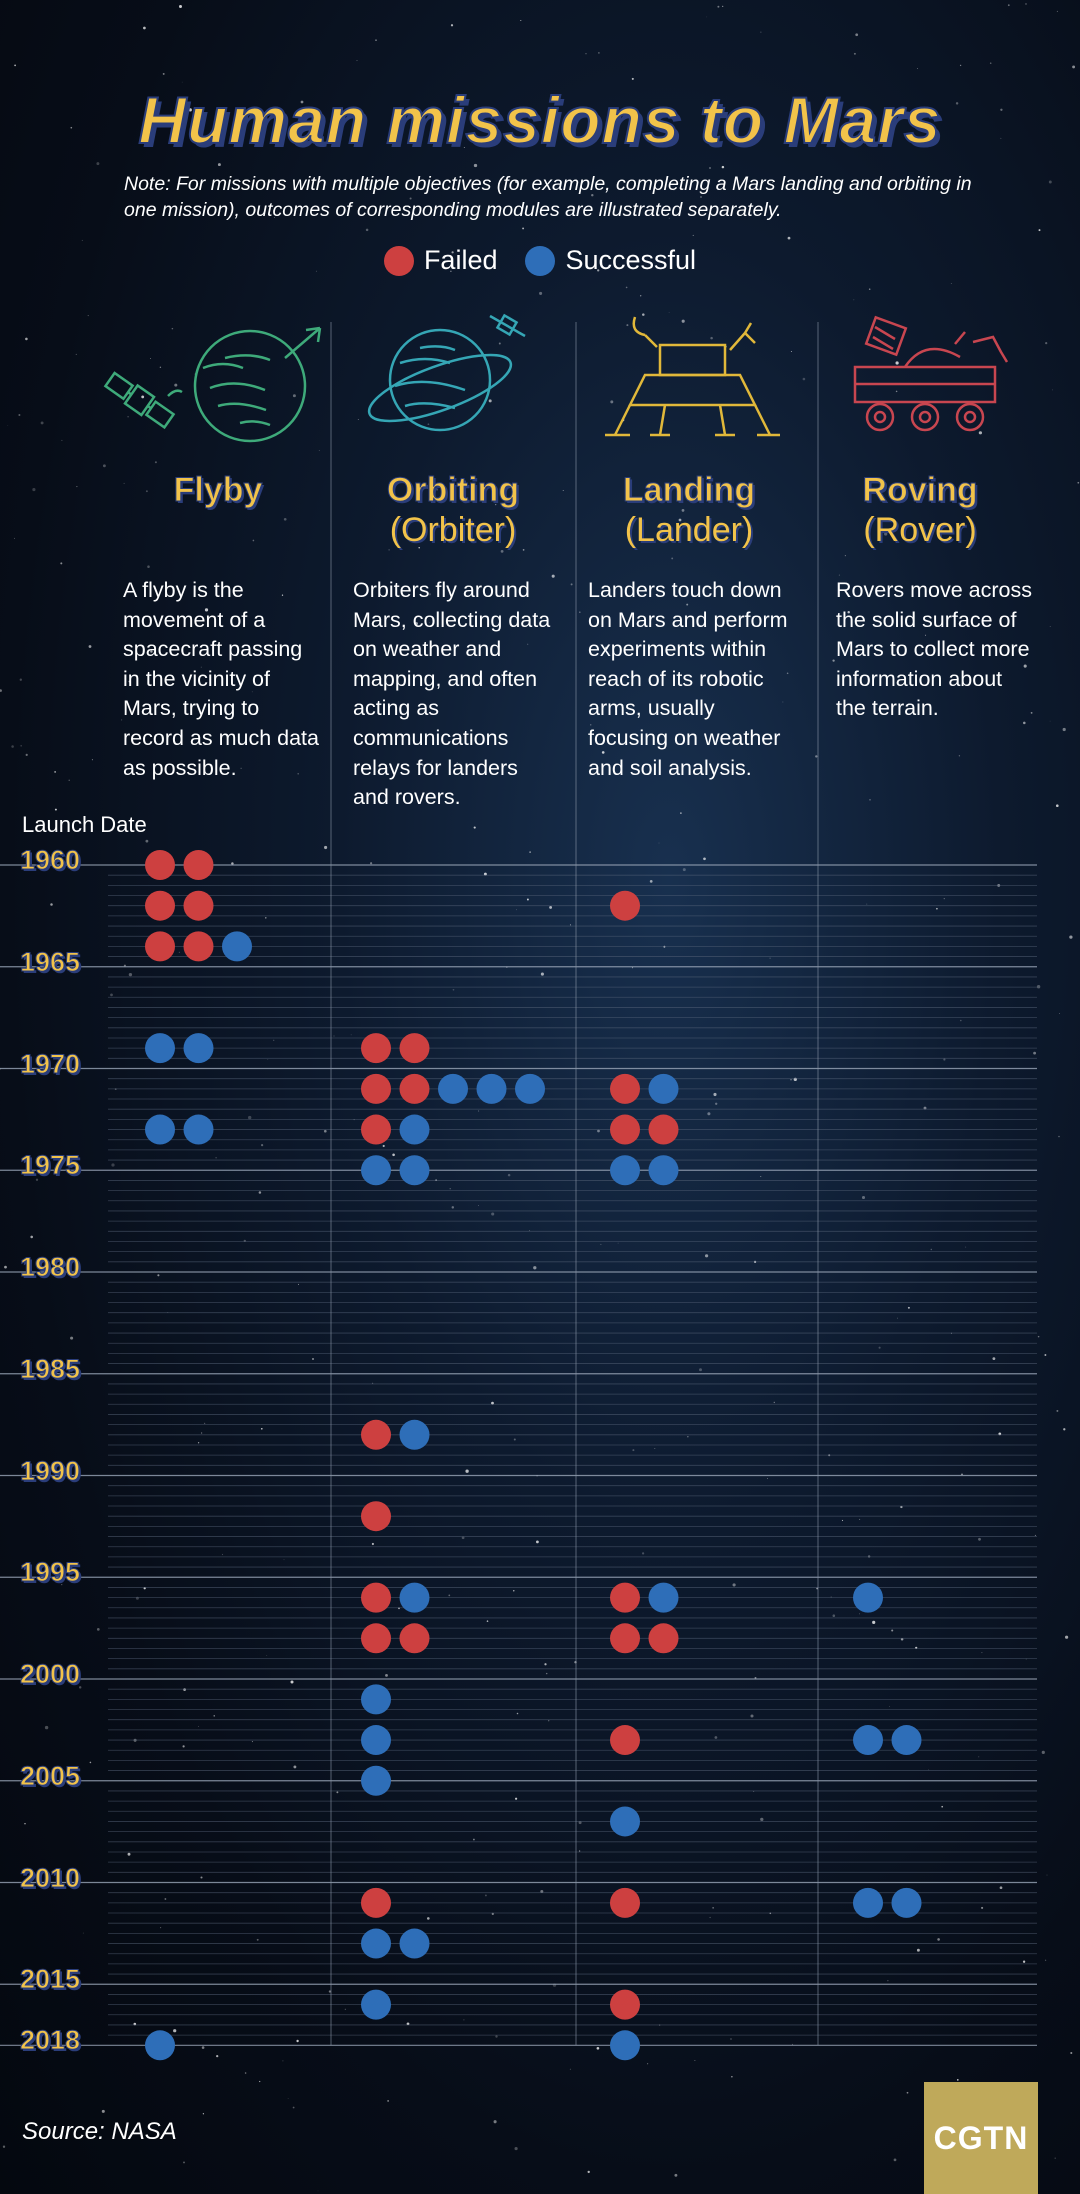  What do you see at coordinates (160, 905) in the screenshot?
I see `flyby-mission-dot-failed` at bounding box center [160, 905].